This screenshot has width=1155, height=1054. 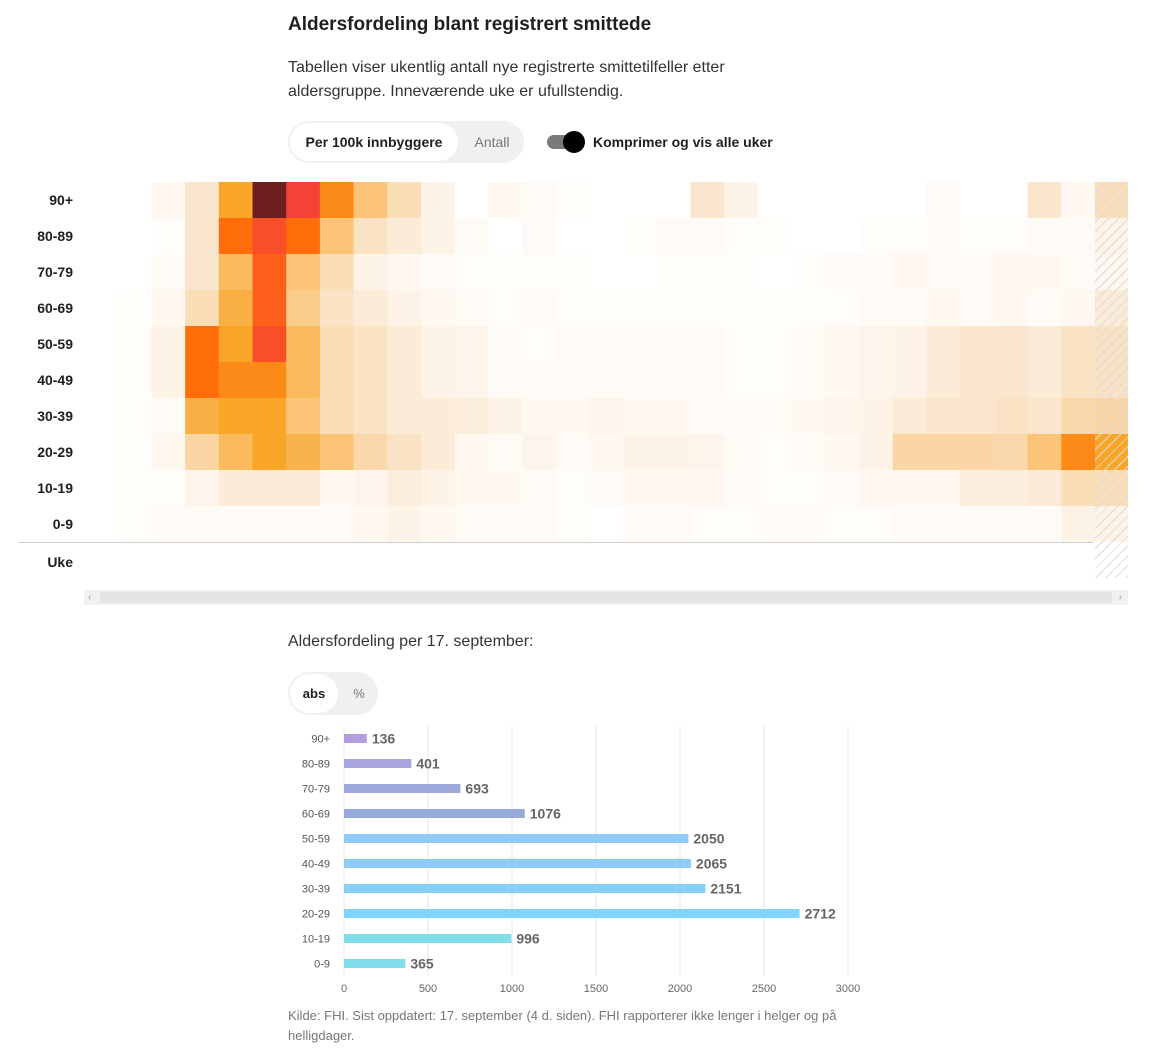 What do you see at coordinates (320, 740) in the screenshot?
I see `category-label: 90+` at bounding box center [320, 740].